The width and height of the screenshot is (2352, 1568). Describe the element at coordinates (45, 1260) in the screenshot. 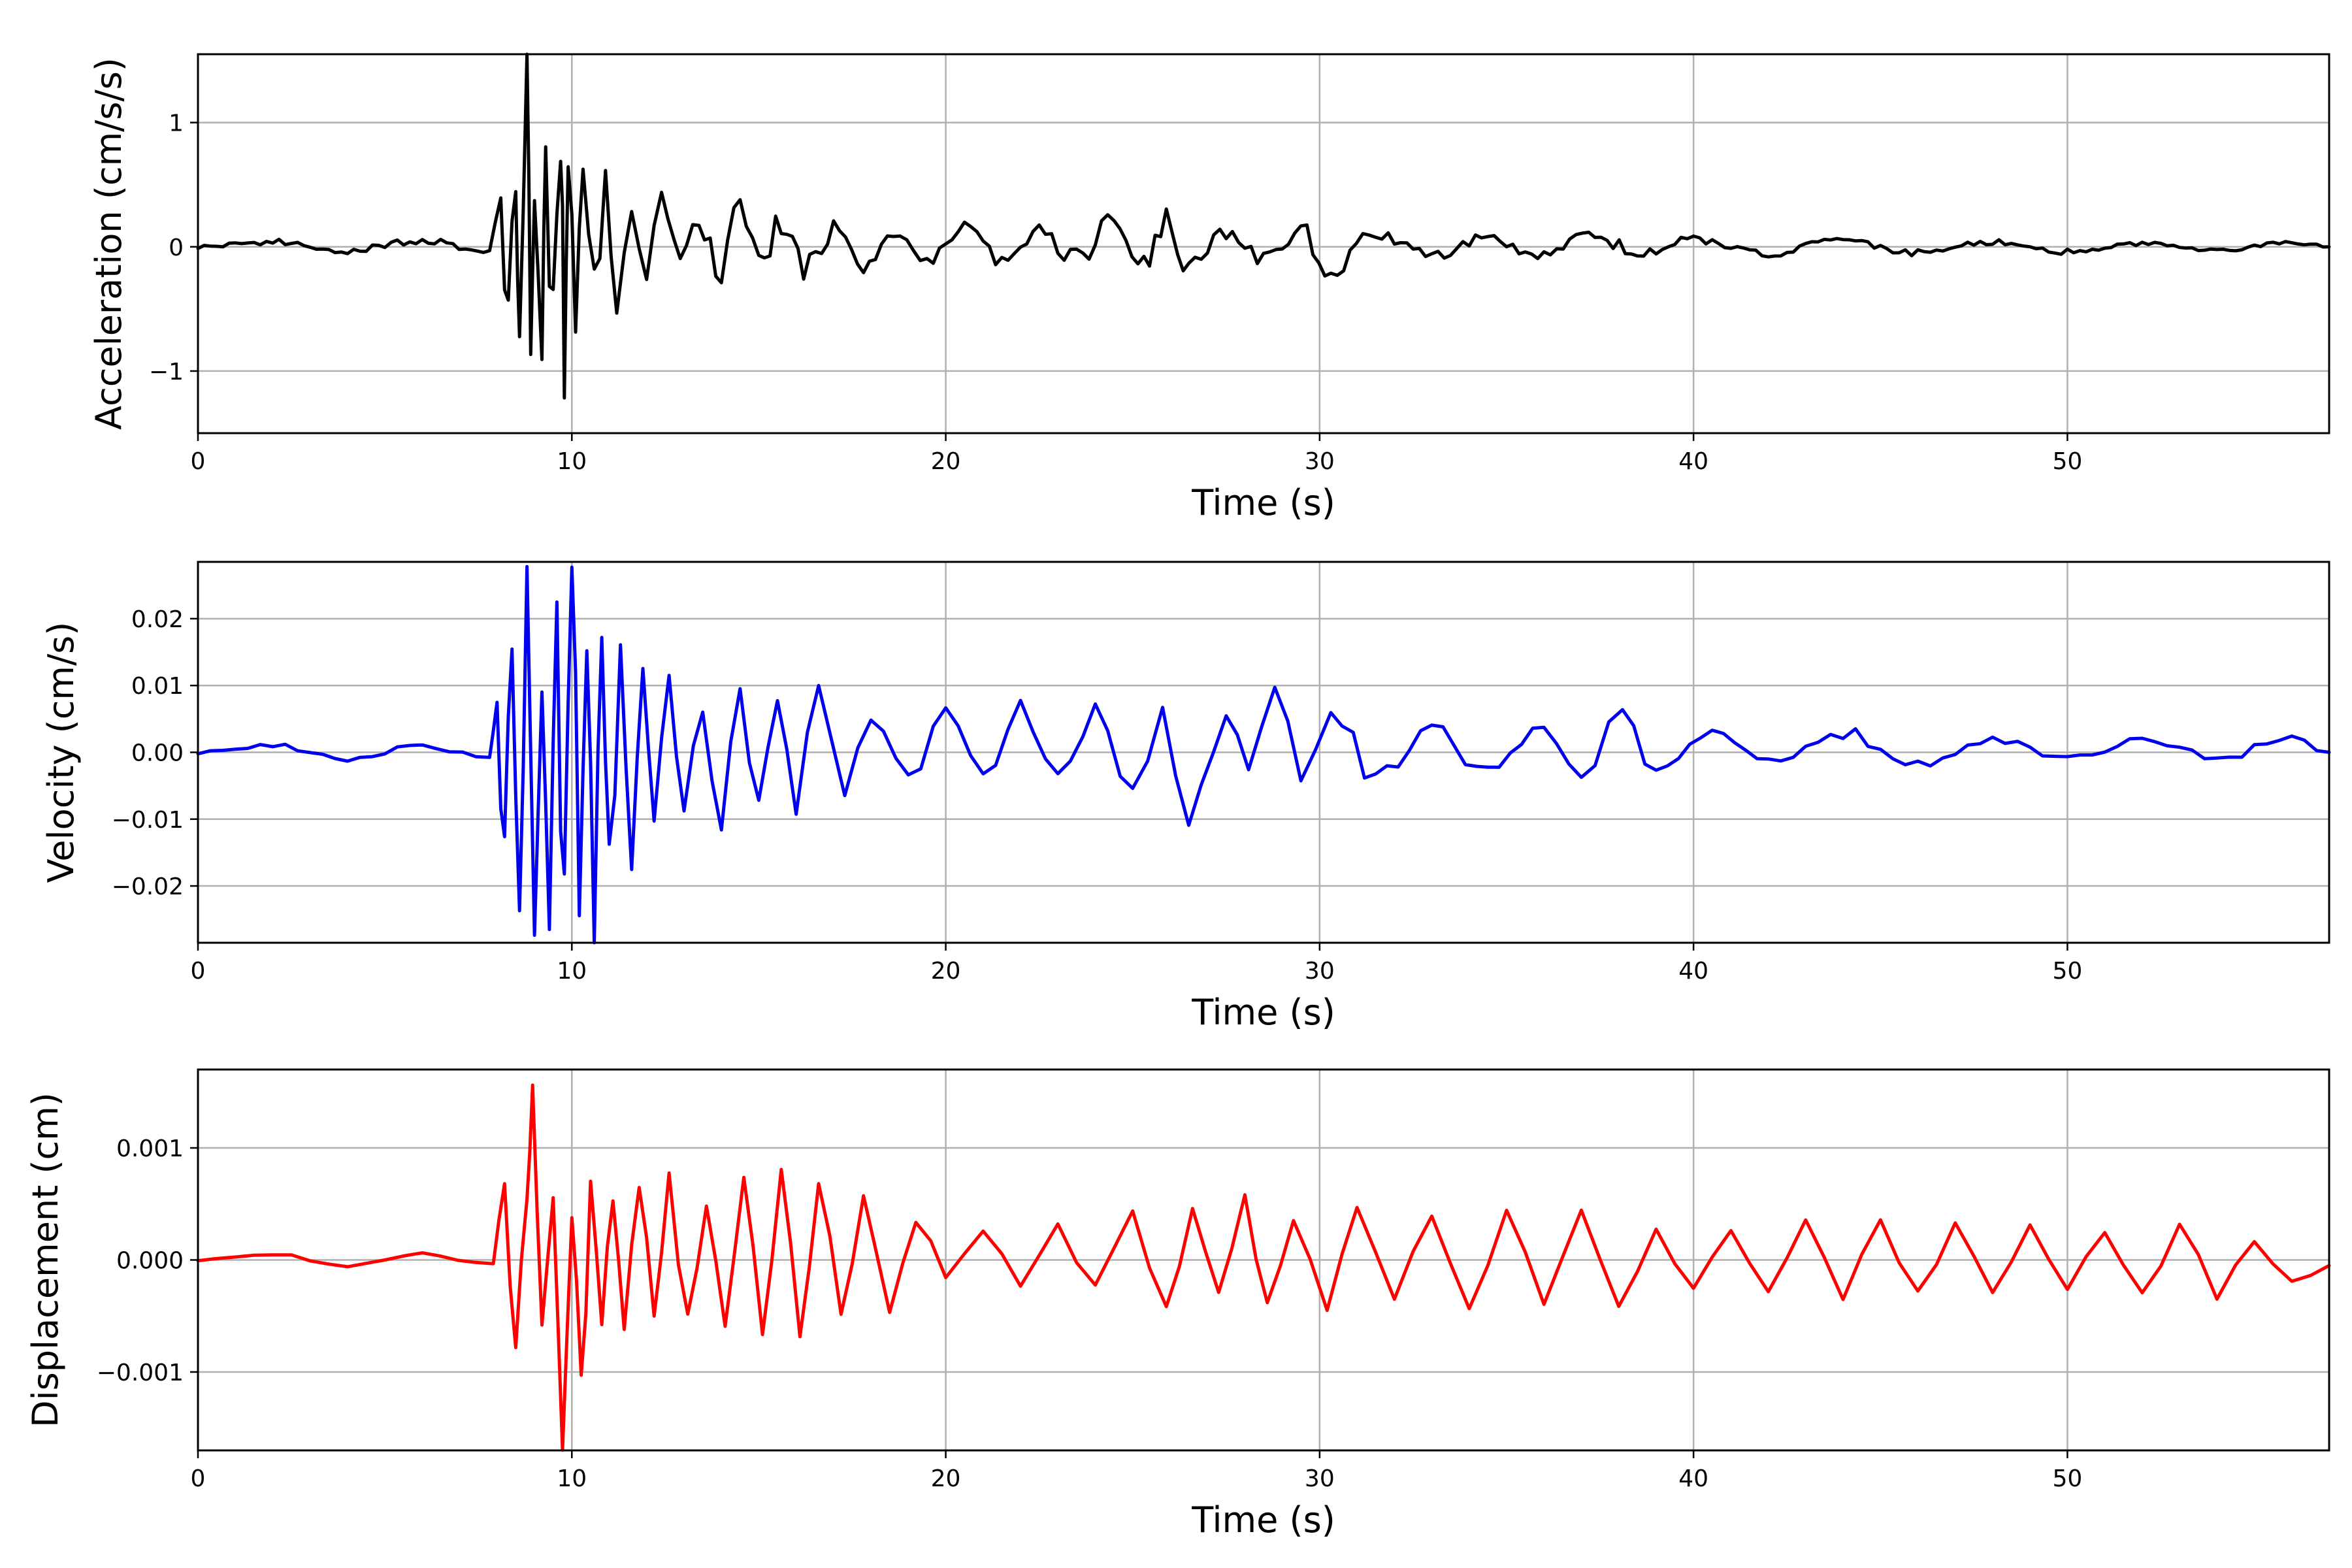

I see `y-axis-label: Displacement (cm)` at that location.